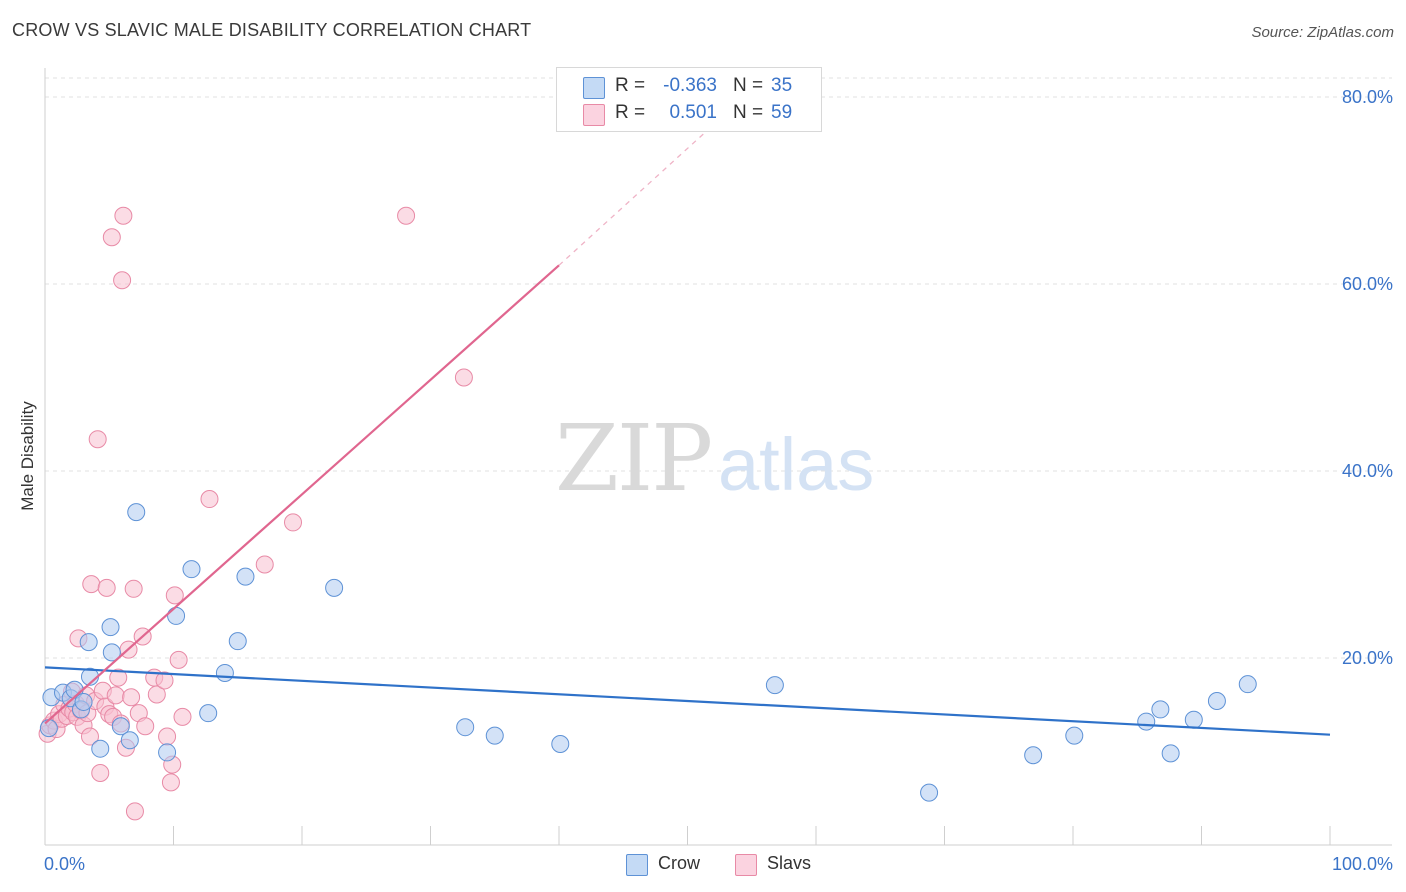 The height and width of the screenshot is (892, 1406). Describe the element at coordinates (630, 112) in the screenshot. I see `slavs-r-label: R =` at that location.